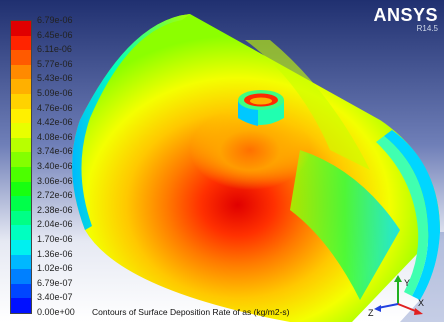 The width and height of the screenshot is (444, 327). Describe the element at coordinates (55, 63) in the screenshot. I see `legend-tick-label: 5.77e-06` at that location.